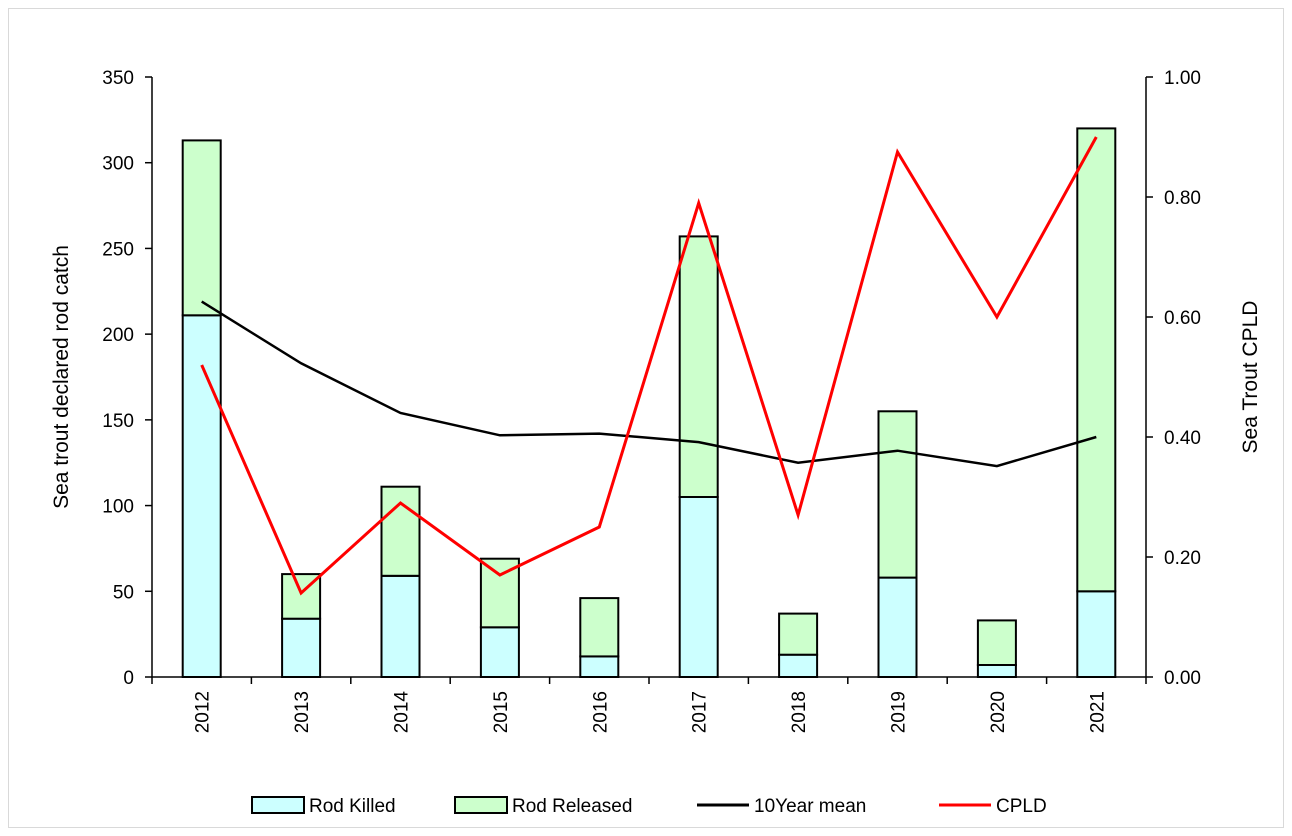 The width and height of the screenshot is (1292, 836). What do you see at coordinates (501, 712) in the screenshot?
I see `x-tick-label: 2015` at bounding box center [501, 712].